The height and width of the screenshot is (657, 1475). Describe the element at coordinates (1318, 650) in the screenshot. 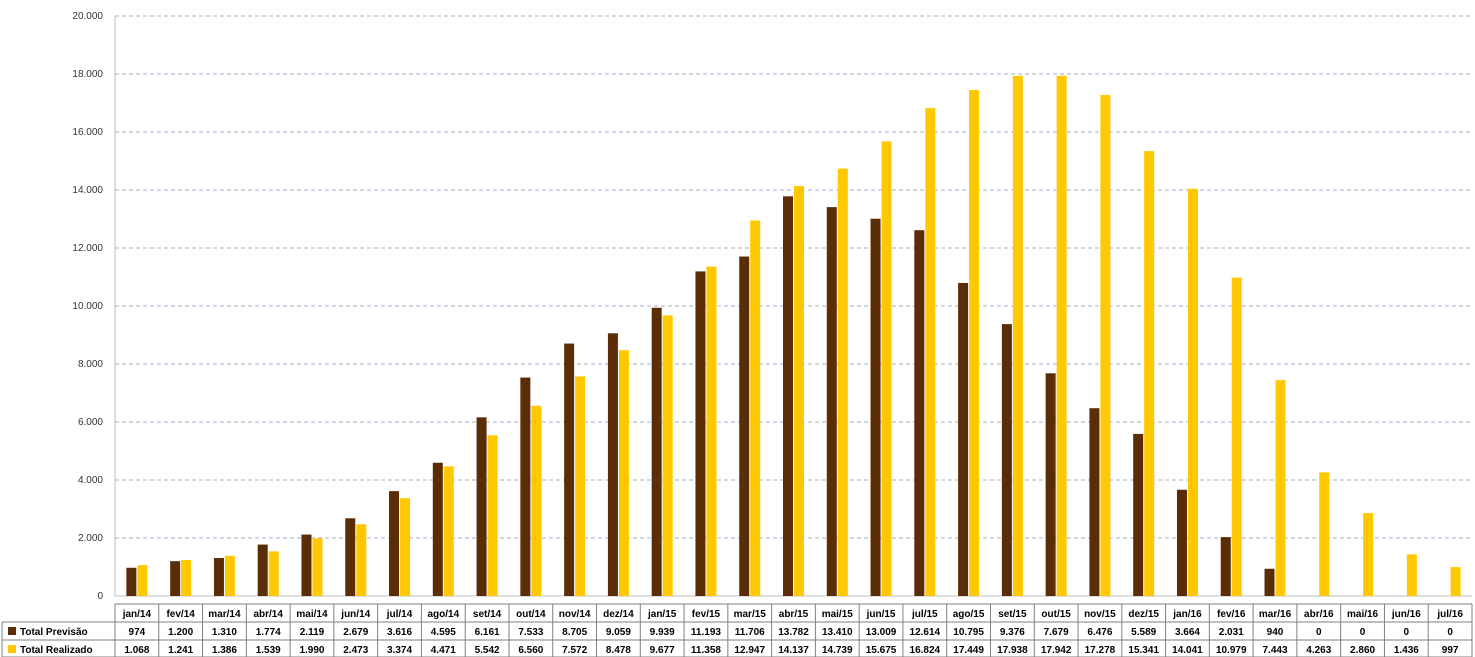

I see `data-label: 4.263` at that location.